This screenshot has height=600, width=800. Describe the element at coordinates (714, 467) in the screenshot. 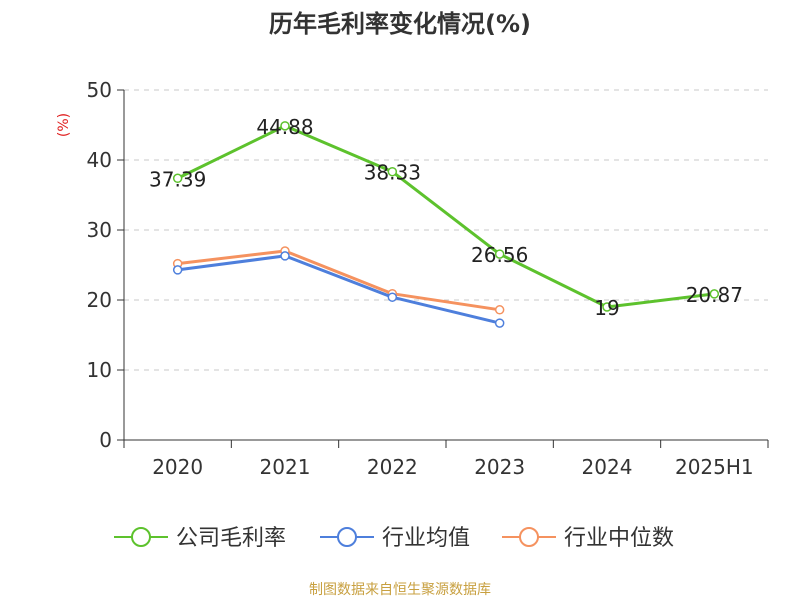

I see `x-tick-label: 2025H1` at that location.